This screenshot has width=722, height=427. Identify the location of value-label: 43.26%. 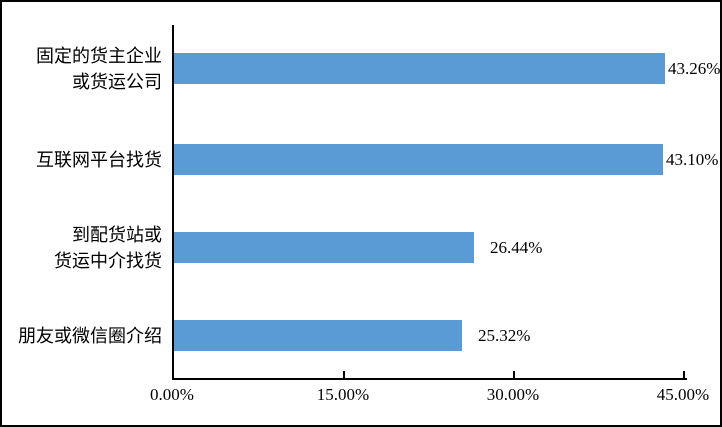
(694, 68).